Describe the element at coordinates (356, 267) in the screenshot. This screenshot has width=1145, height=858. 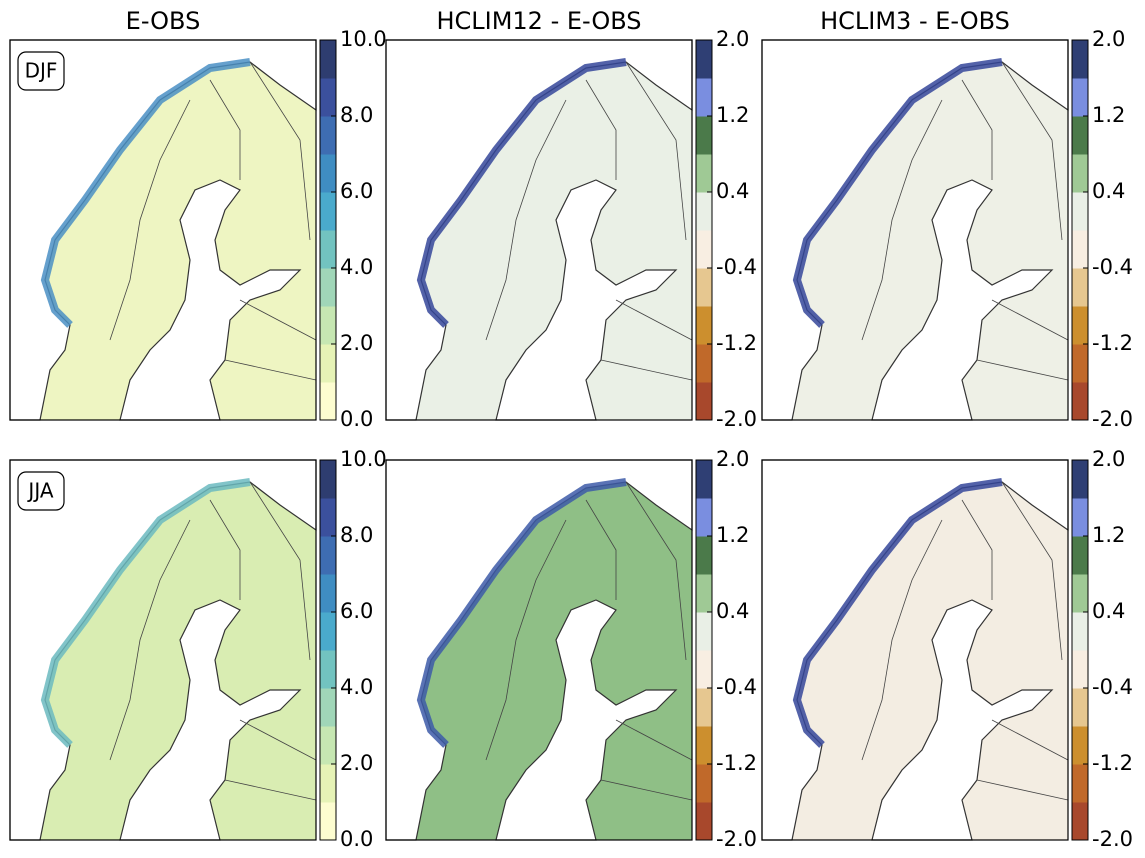
I see `colorbar-tick-label: 4.0` at that location.